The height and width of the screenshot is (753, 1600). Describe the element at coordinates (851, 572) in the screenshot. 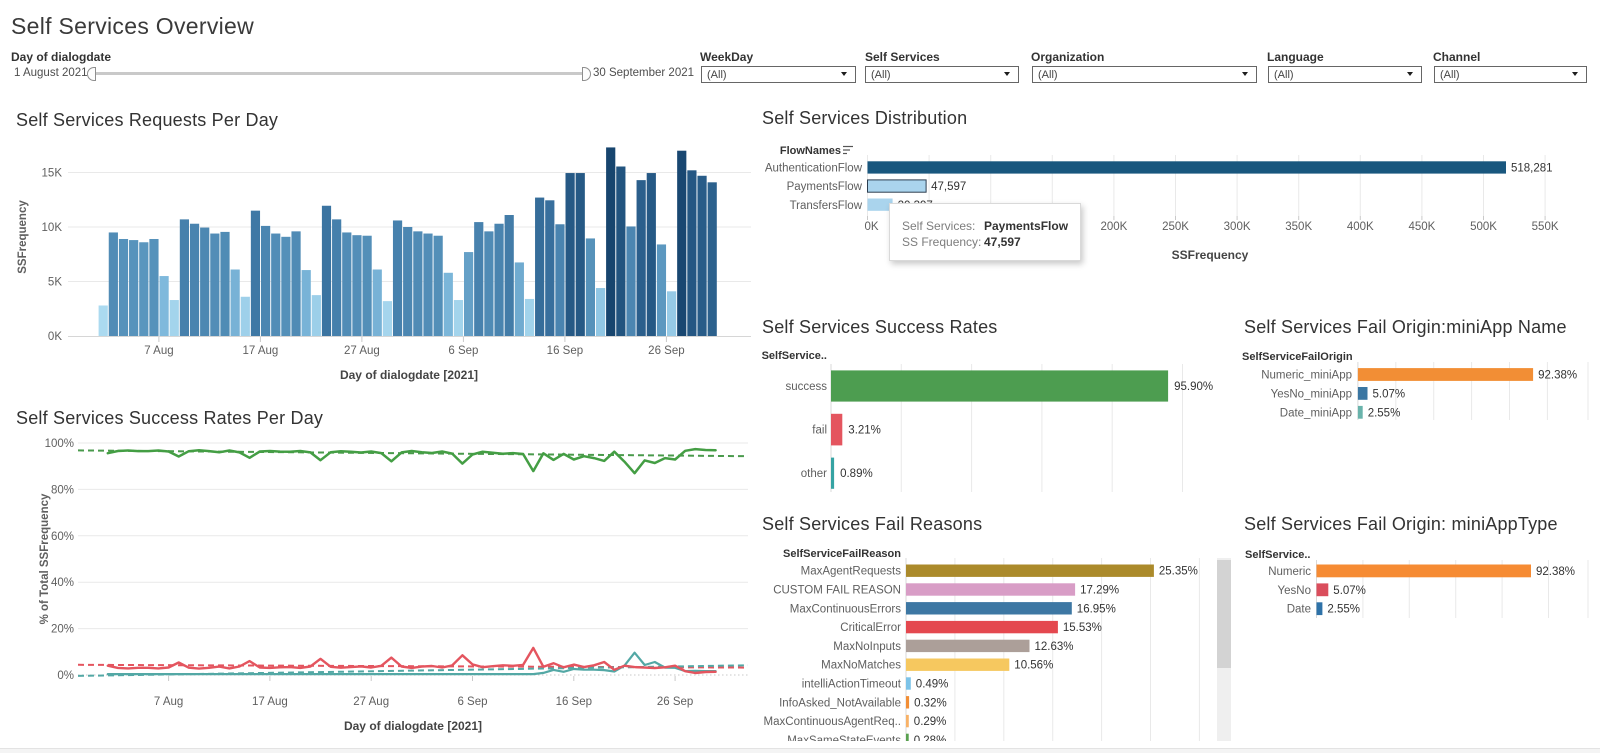

I see `svg-text: MaxAgentRequests` at that location.